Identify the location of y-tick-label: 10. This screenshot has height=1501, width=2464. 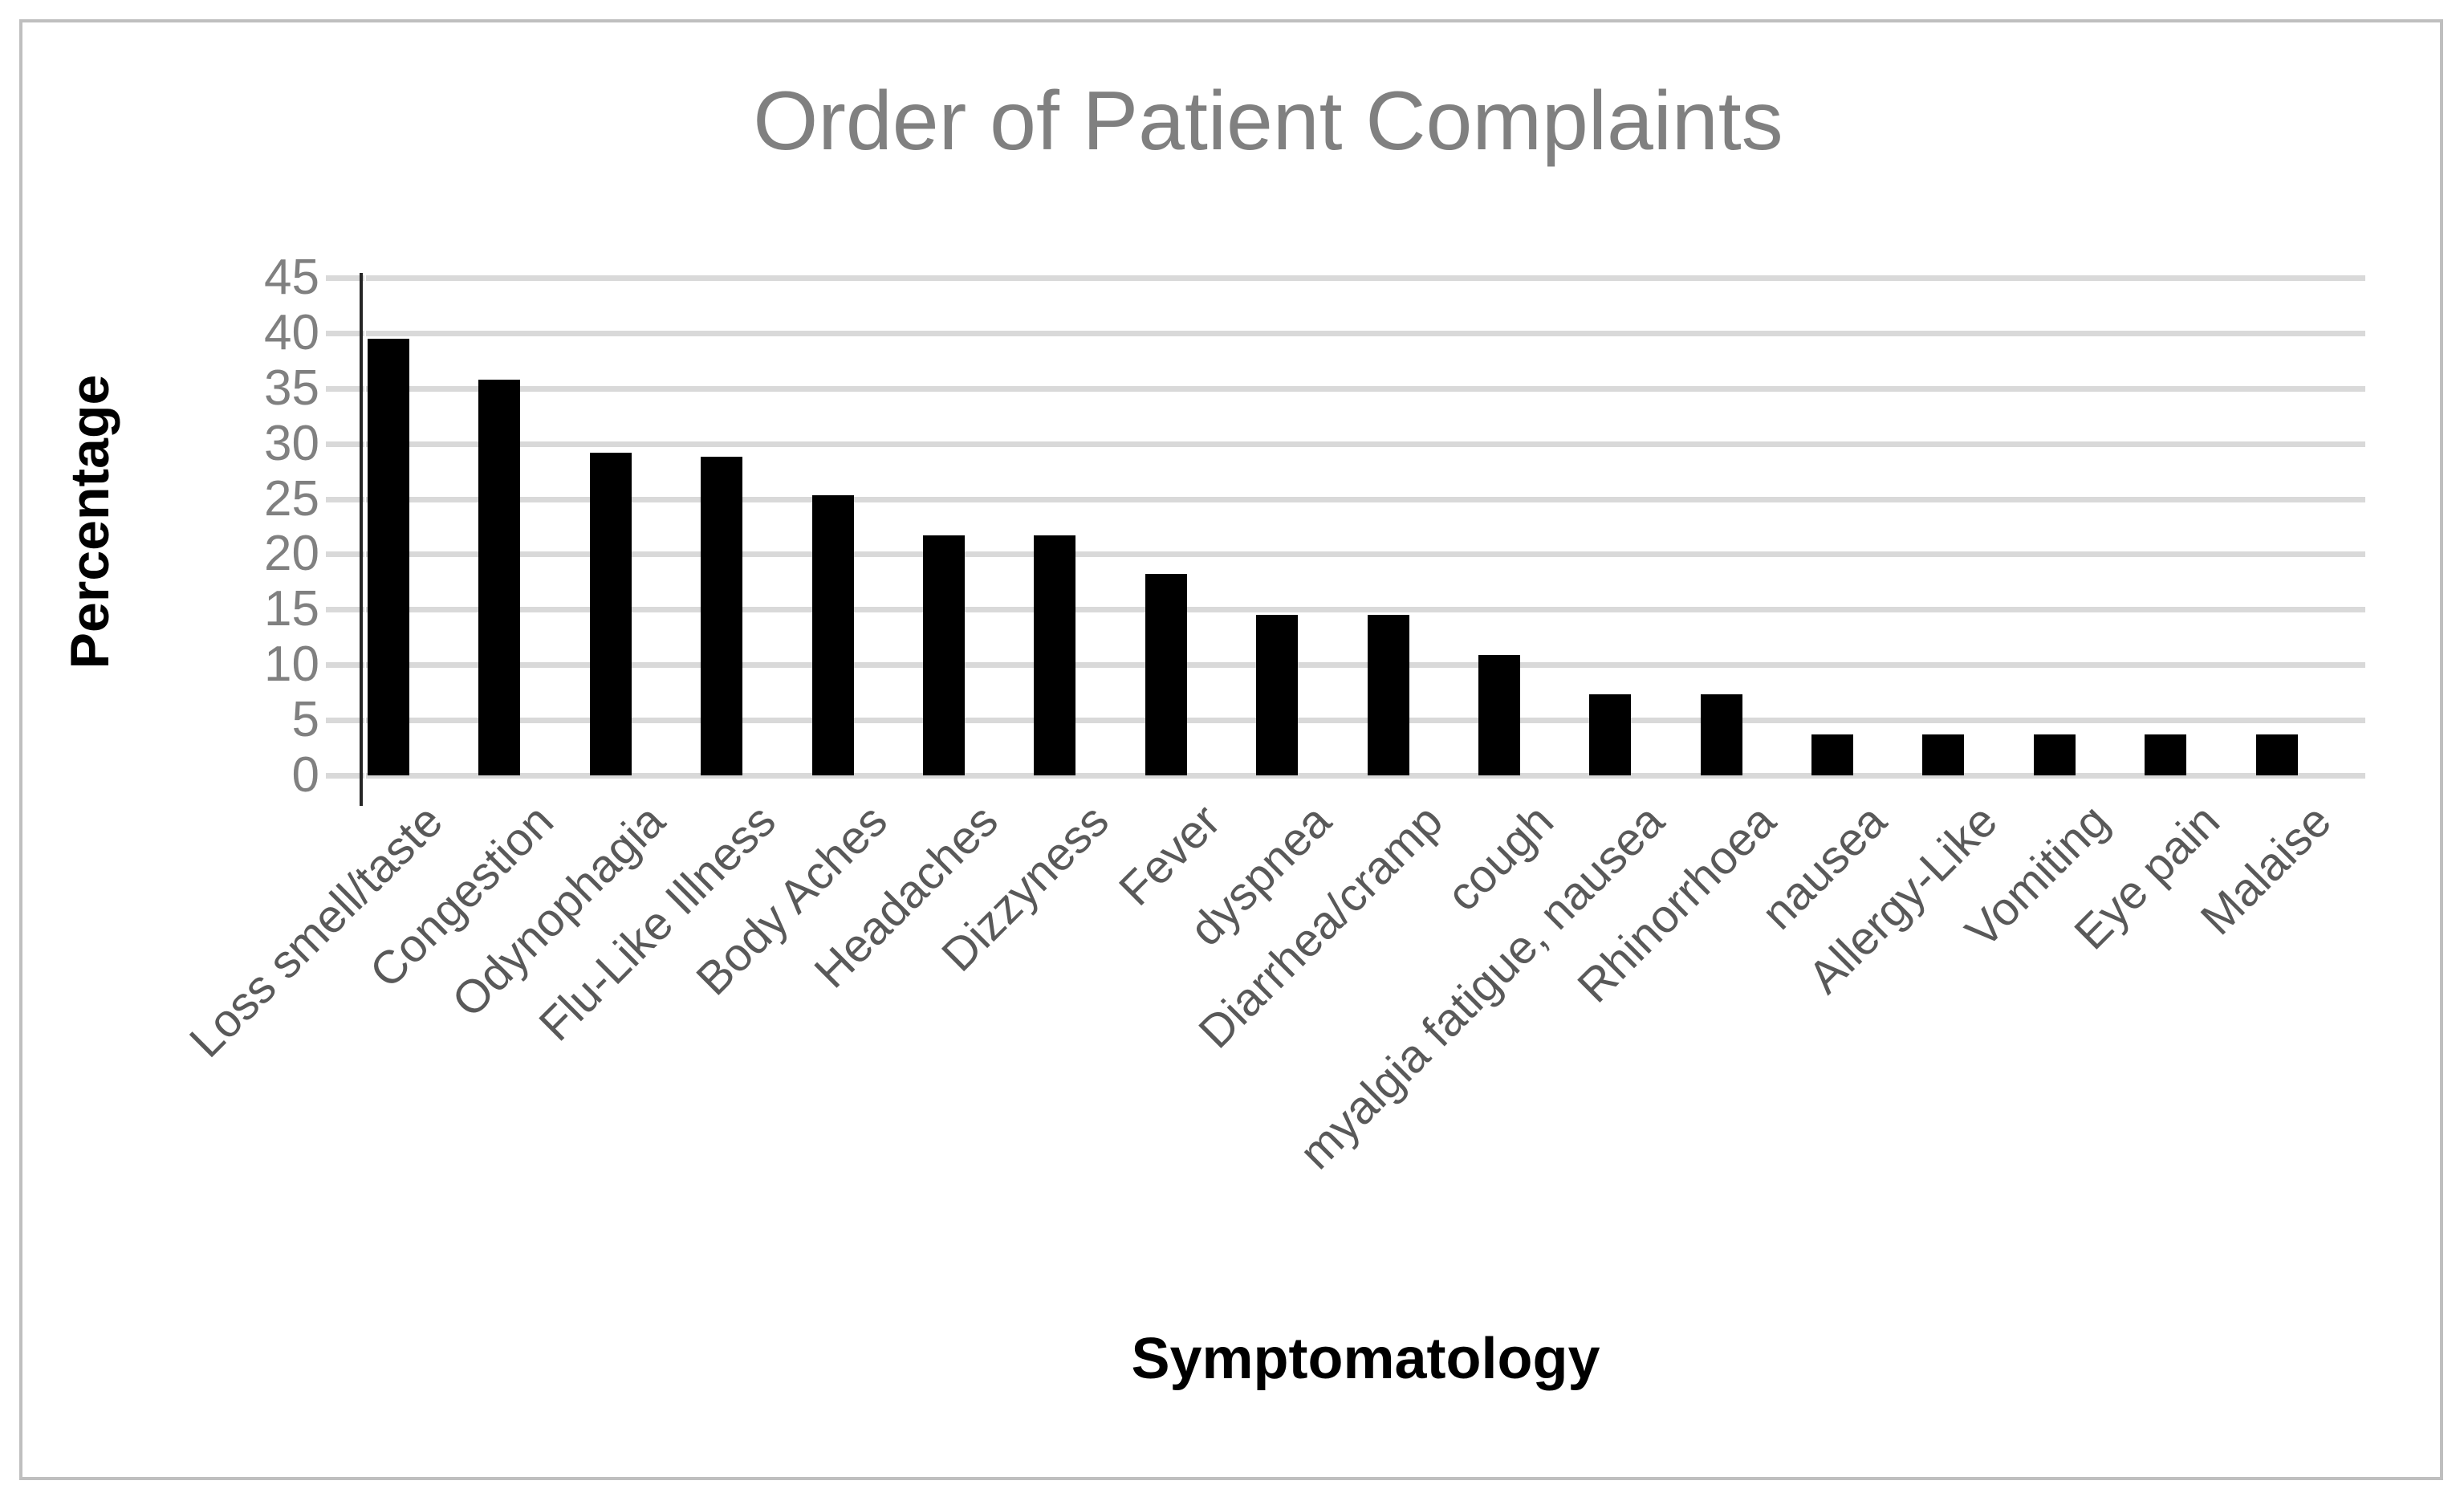
(292, 665).